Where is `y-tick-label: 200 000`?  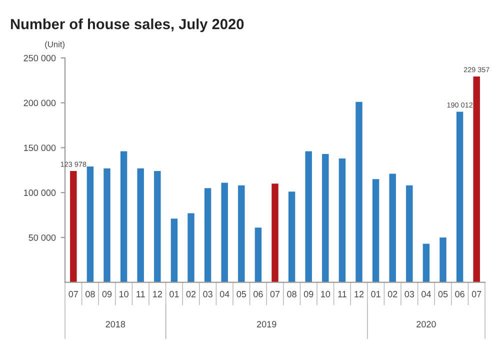
y-tick-label: 200 000 is located at coordinates (40, 103).